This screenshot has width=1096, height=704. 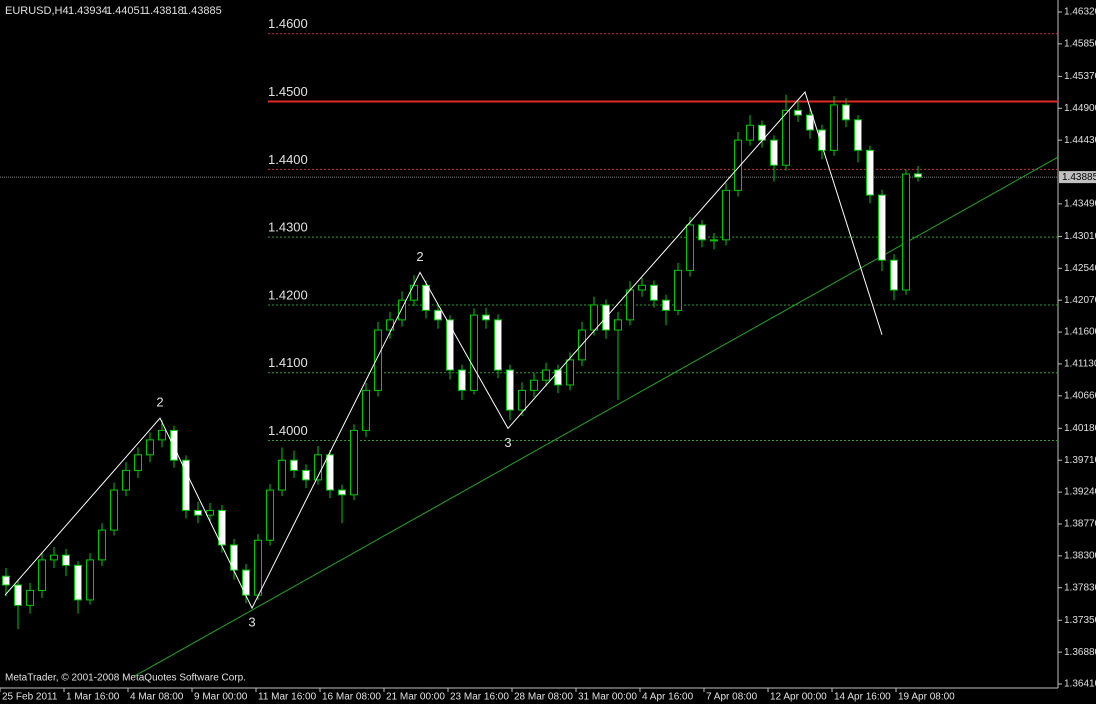 I want to click on x-tick-label: 12 Apr 00:00, so click(x=798, y=697).